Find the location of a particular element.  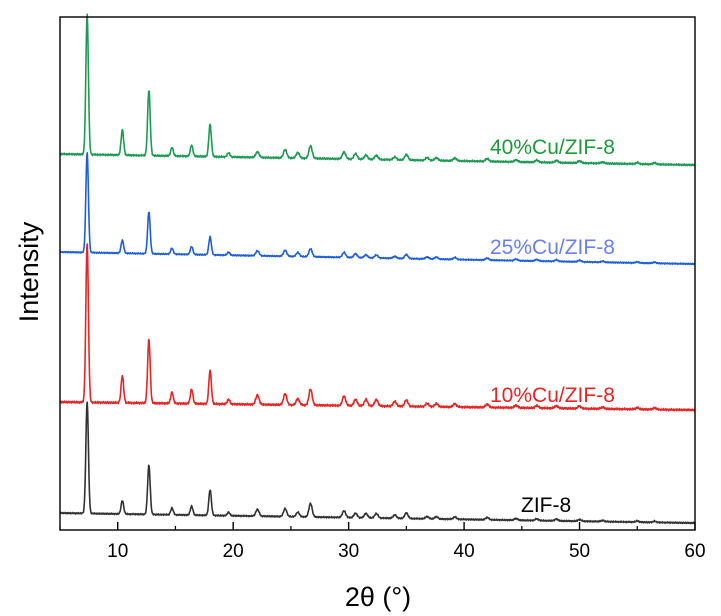

x-tick-label: 40 is located at coordinates (464, 551).